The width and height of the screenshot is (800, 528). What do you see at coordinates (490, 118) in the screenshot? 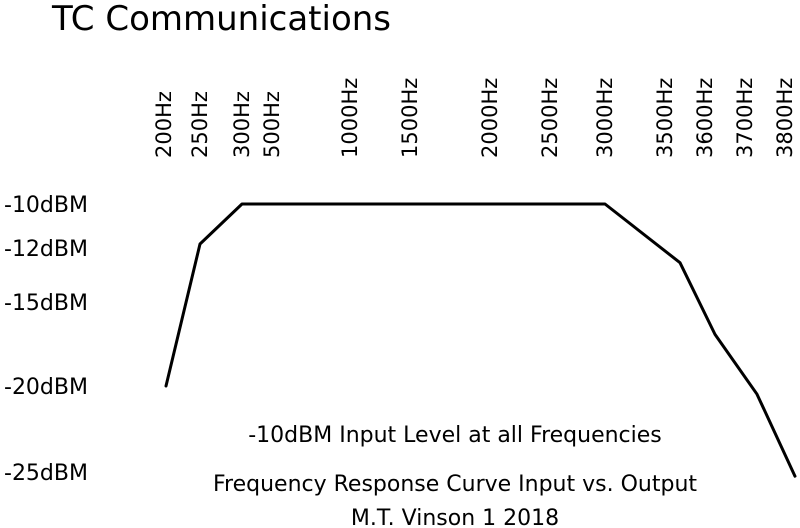
I see `x-tick-label: 2000Hz` at bounding box center [490, 118].